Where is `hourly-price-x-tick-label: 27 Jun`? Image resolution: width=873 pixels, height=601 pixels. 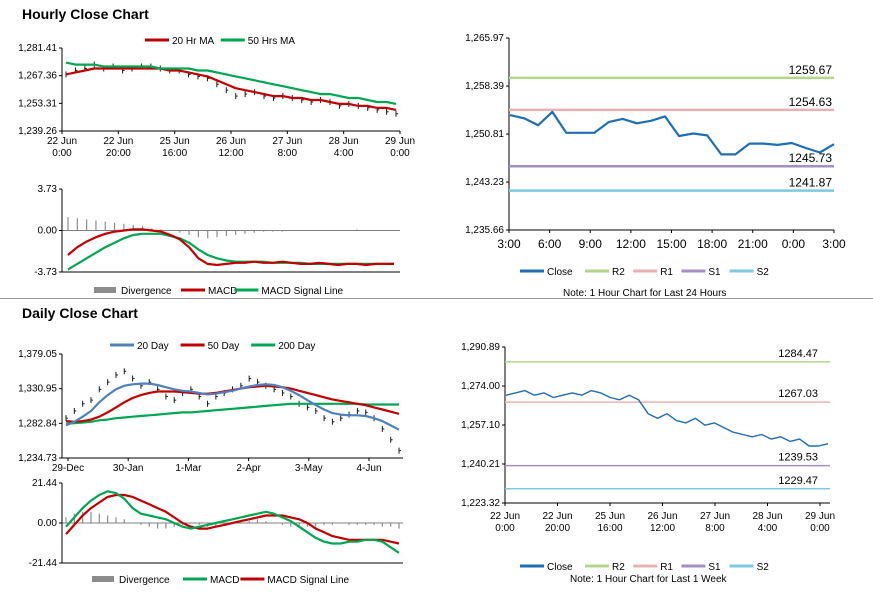
hourly-price-x-tick-label: 27 Jun is located at coordinates (287, 141).